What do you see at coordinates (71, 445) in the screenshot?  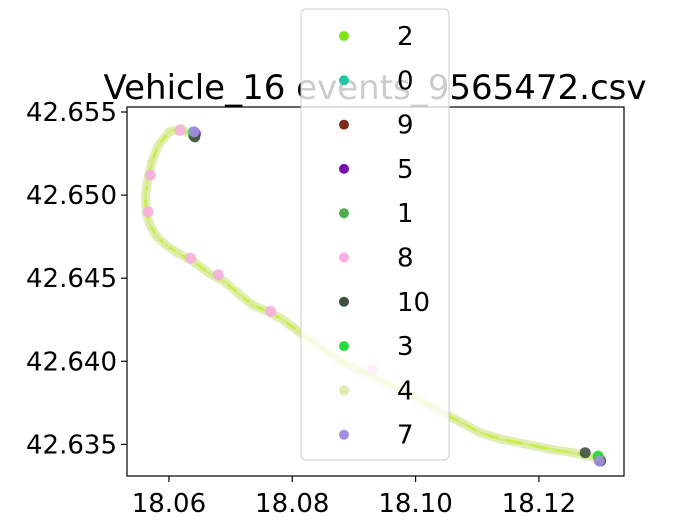 I see `y-tick-label-0: 42.635` at bounding box center [71, 445].